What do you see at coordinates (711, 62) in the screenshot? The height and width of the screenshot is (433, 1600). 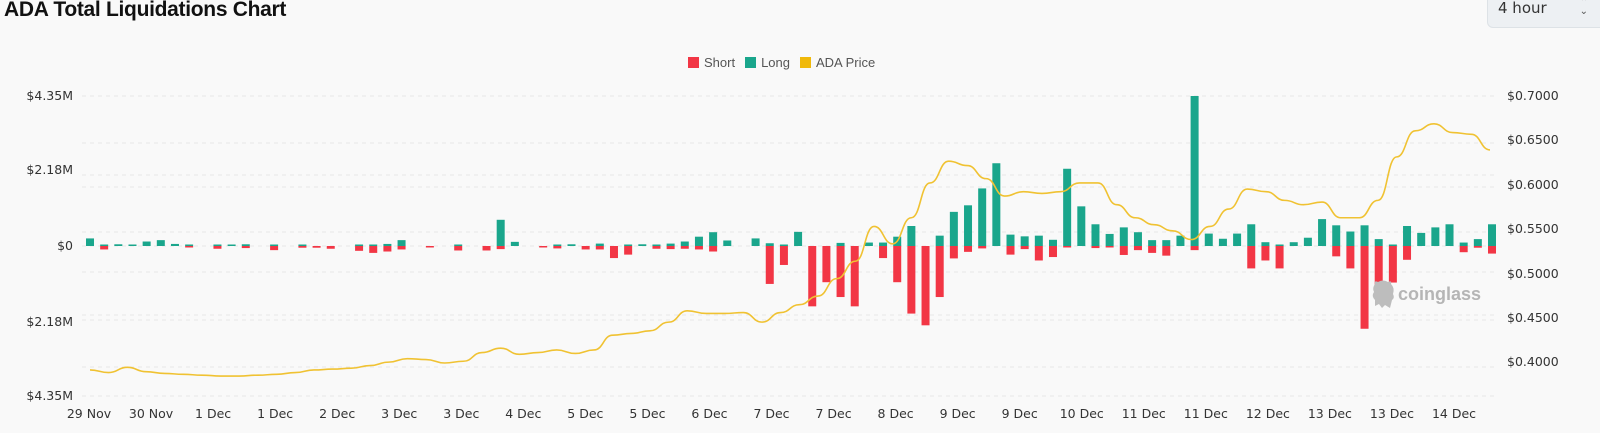 I see `legend-item-short: Short` at bounding box center [711, 62].